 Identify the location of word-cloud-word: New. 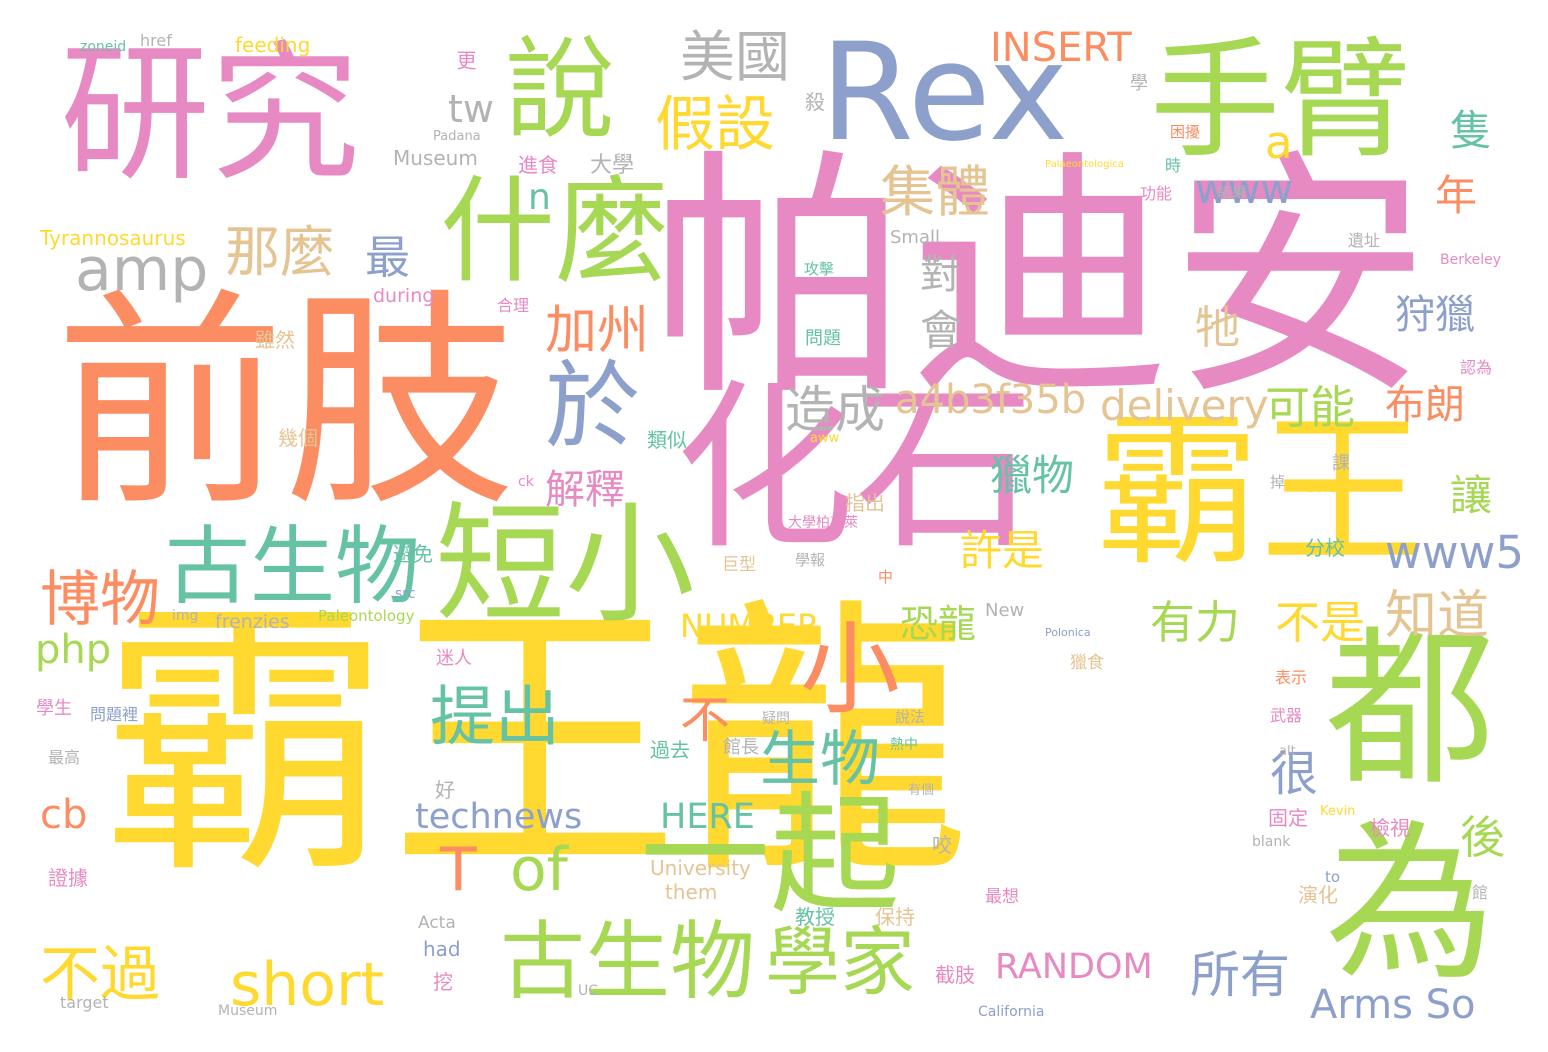
(1005, 610).